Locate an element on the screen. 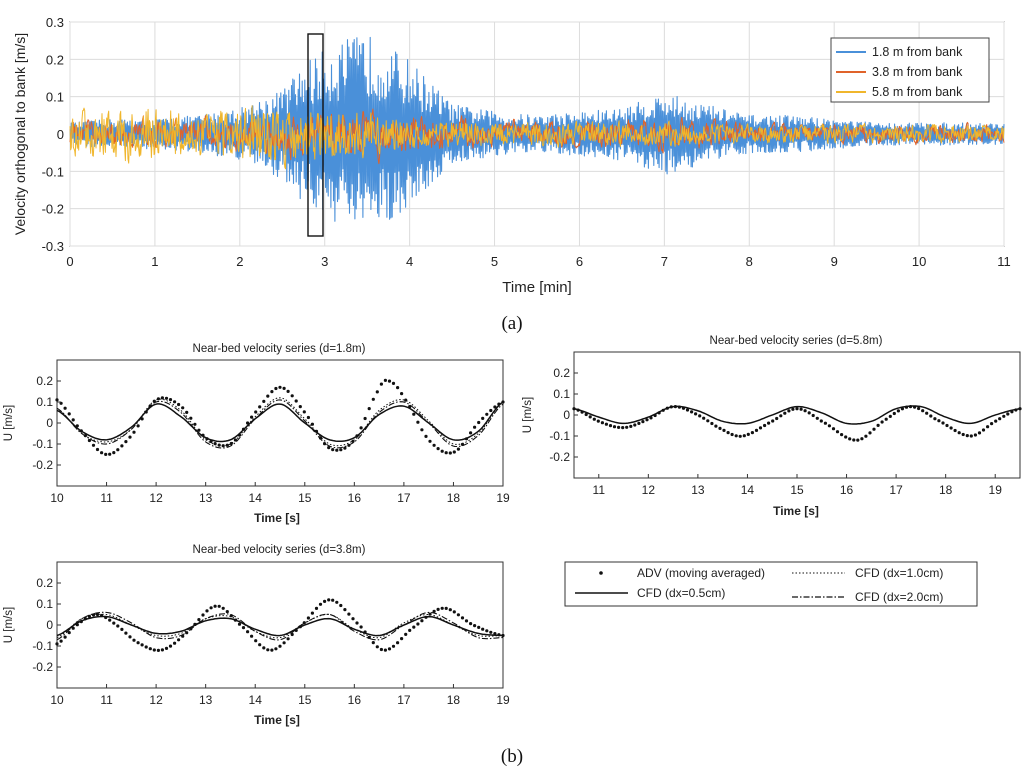  x-tick-label: 17 is located at coordinates (404, 700).